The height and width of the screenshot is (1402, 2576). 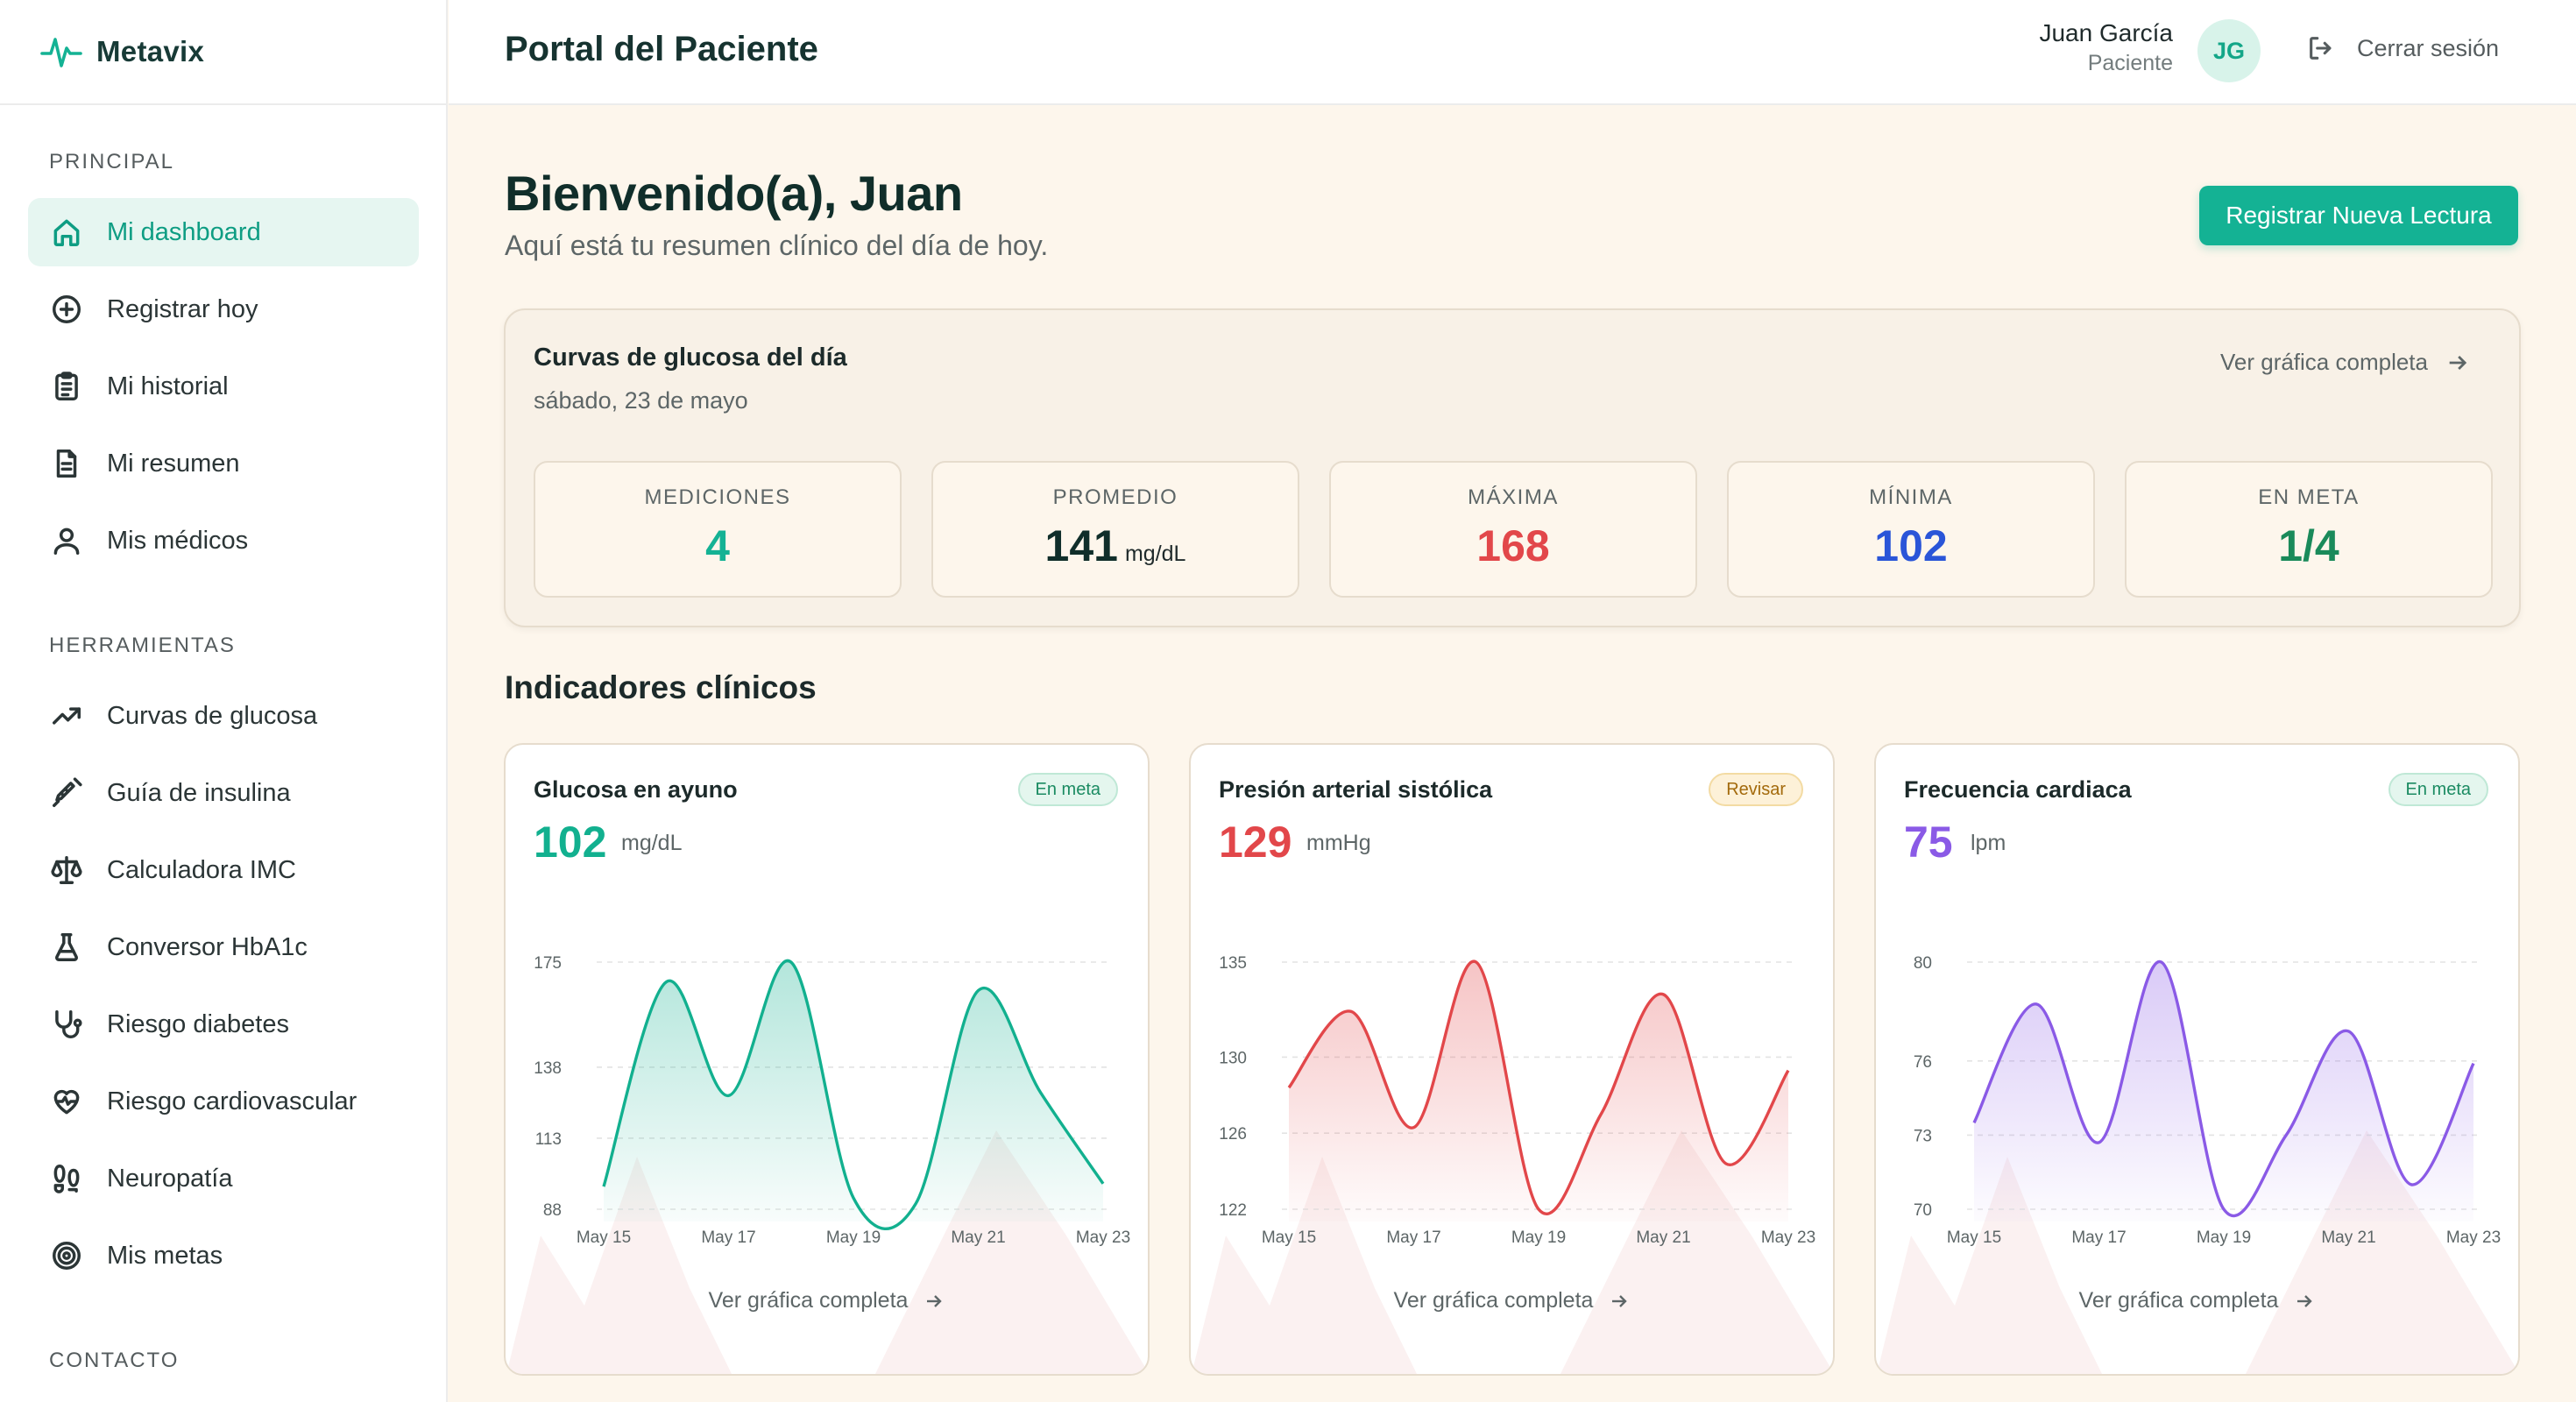 What do you see at coordinates (2224, 1238) in the screenshot?
I see `x-tick-label: May 19` at bounding box center [2224, 1238].